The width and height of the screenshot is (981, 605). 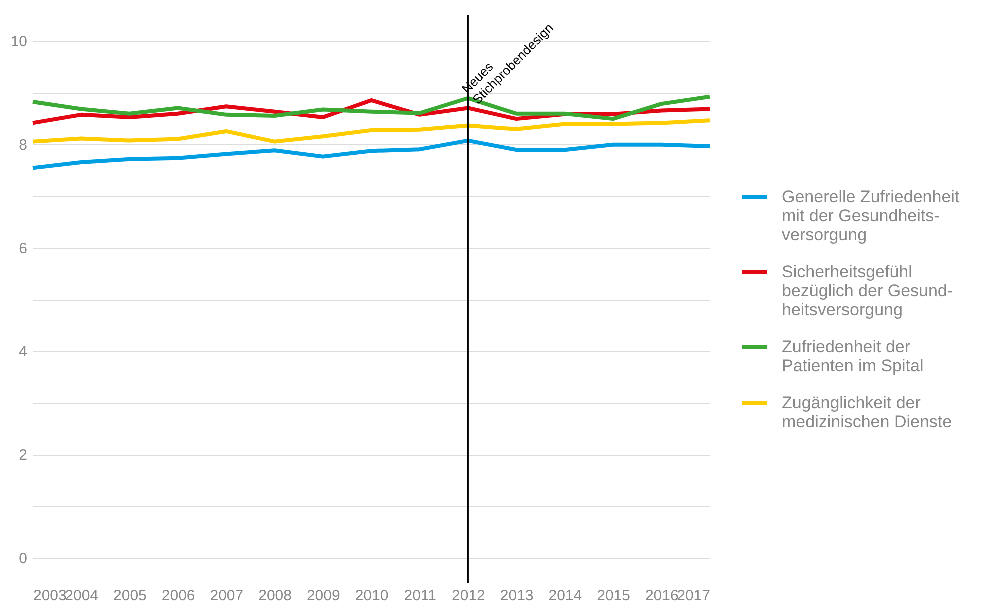 What do you see at coordinates (23, 352) in the screenshot?
I see `y-tick-label: 4` at bounding box center [23, 352].